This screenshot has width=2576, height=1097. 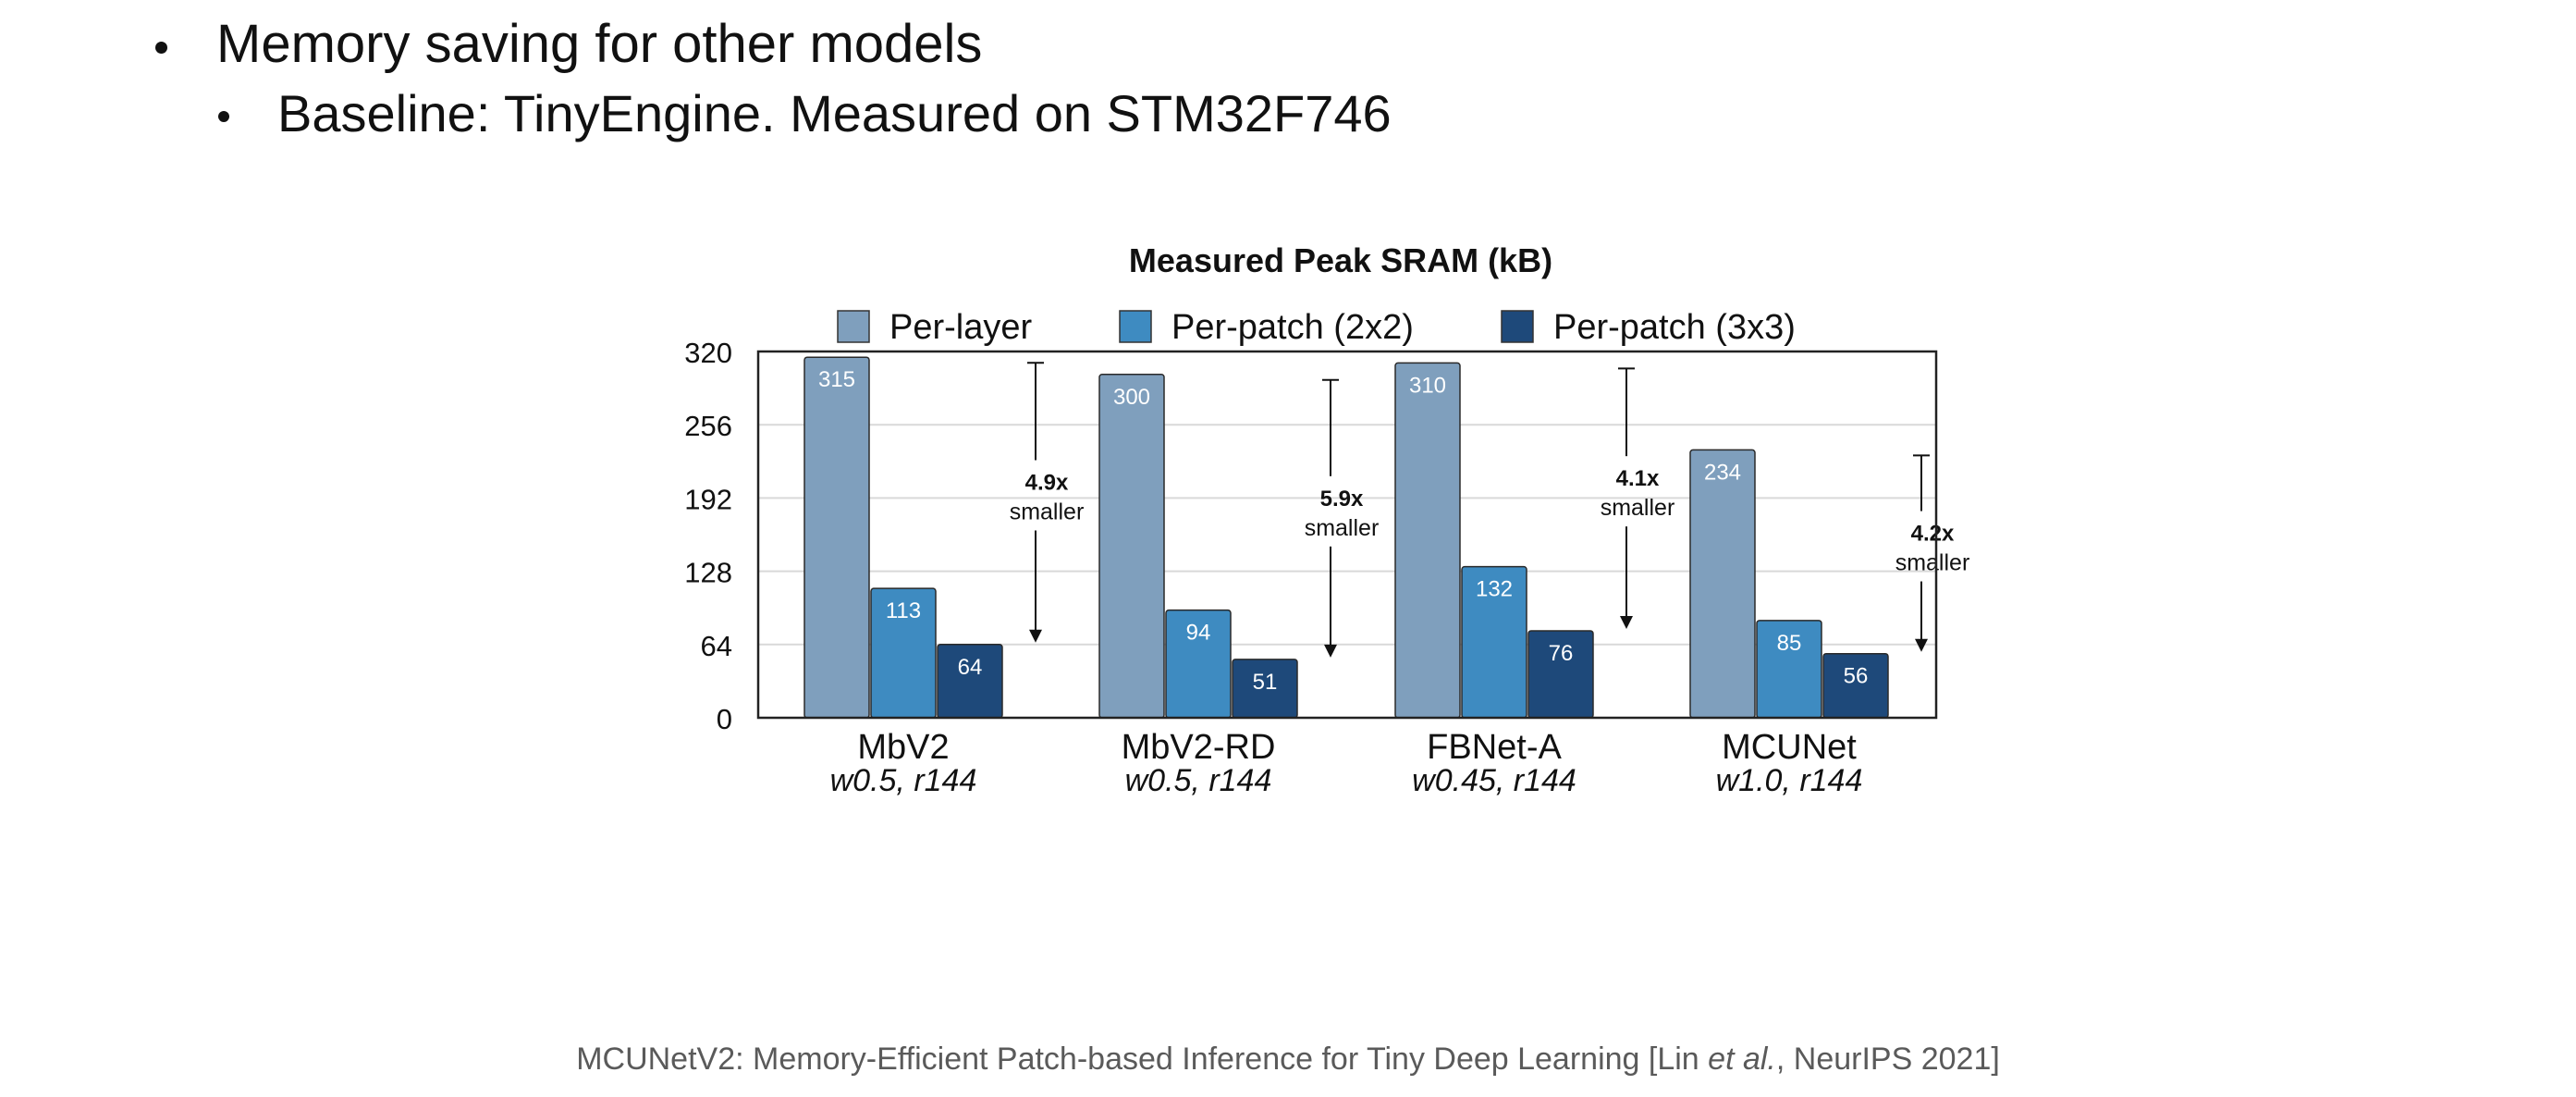 What do you see at coordinates (1674, 327) in the screenshot?
I see `legend-label: Per-patch (3x3)` at bounding box center [1674, 327].